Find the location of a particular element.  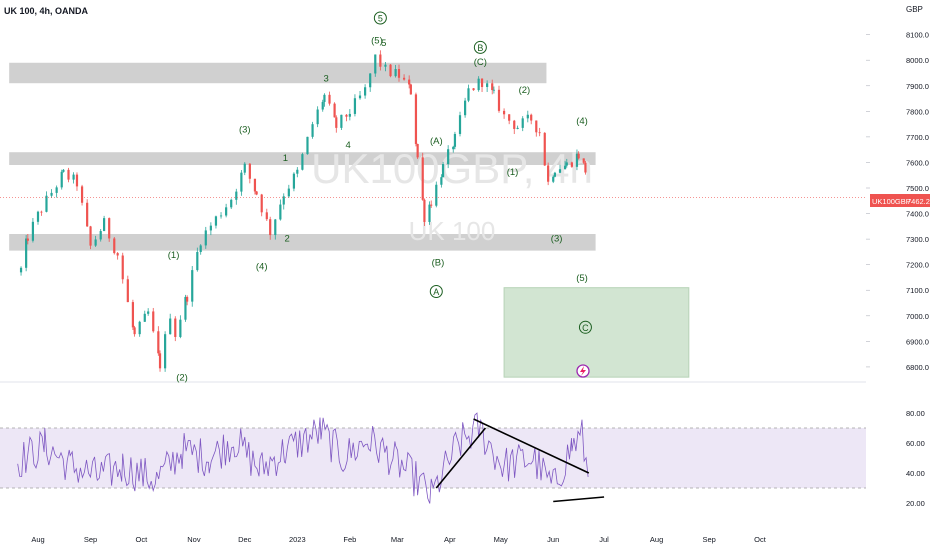

rsi-tick-label: 20.00 is located at coordinates (915, 503).